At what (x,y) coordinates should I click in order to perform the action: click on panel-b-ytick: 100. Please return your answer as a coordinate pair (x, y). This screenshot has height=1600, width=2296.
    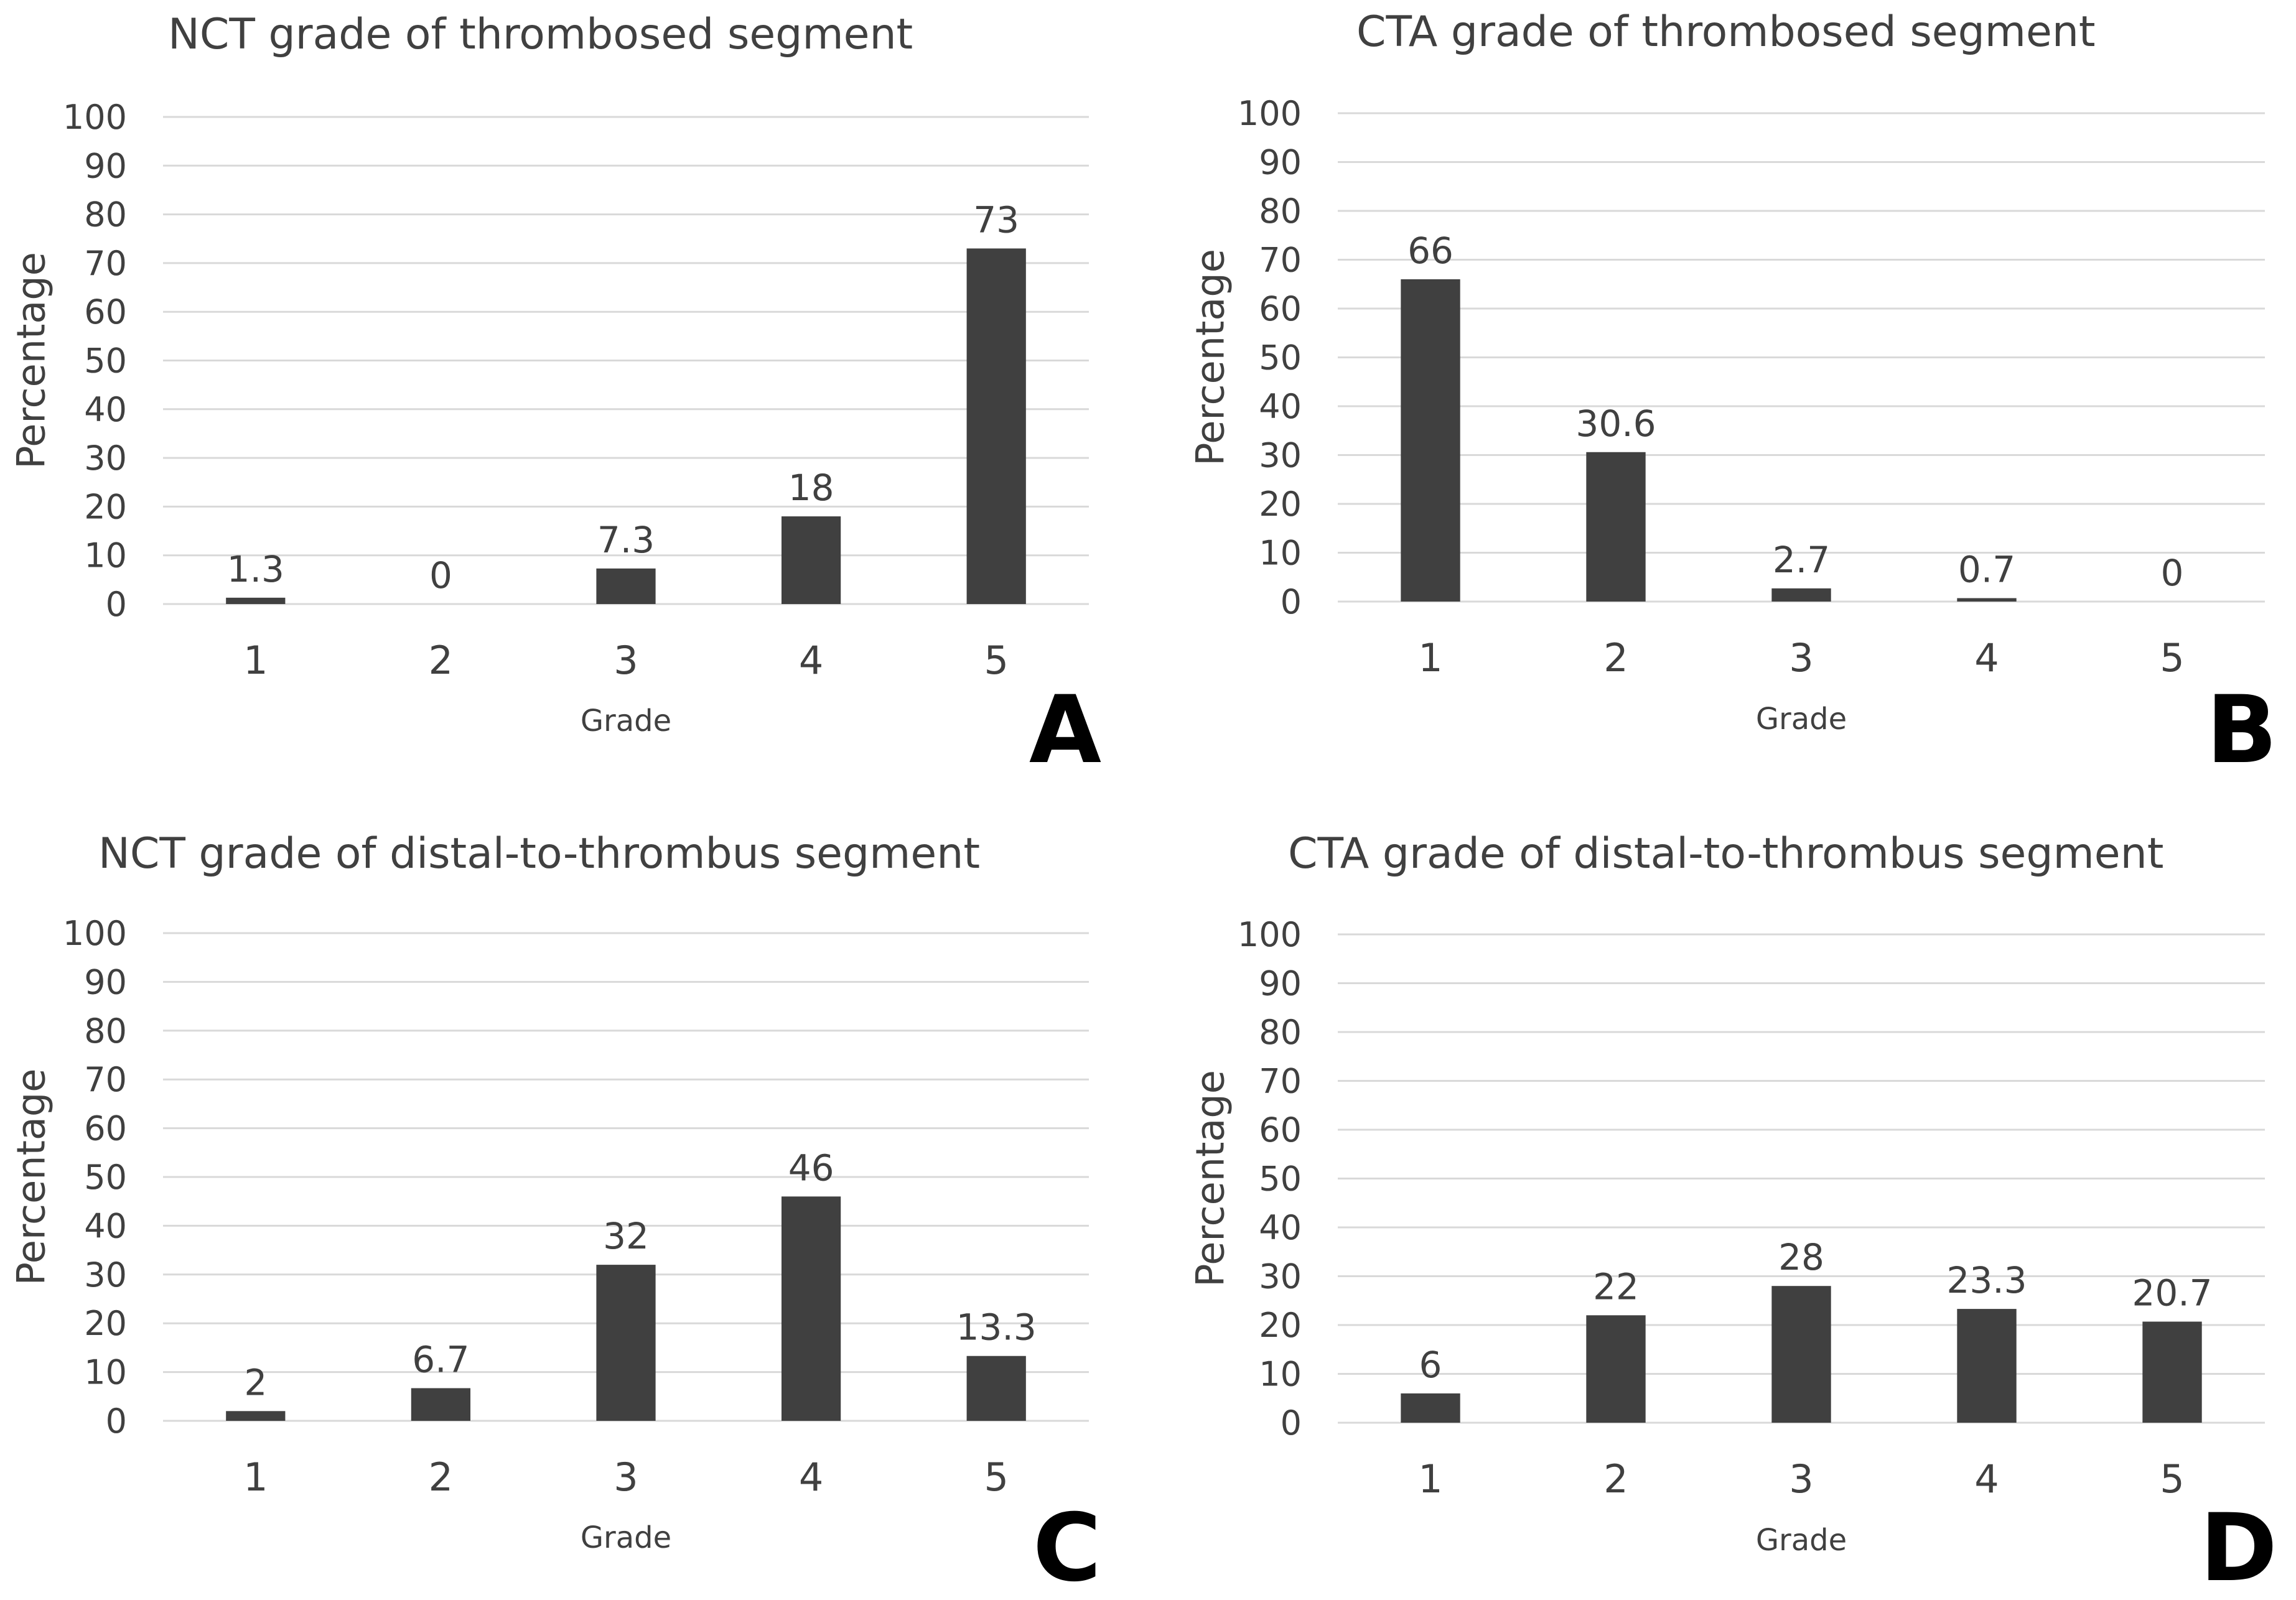
    Looking at the image, I should click on (1270, 113).